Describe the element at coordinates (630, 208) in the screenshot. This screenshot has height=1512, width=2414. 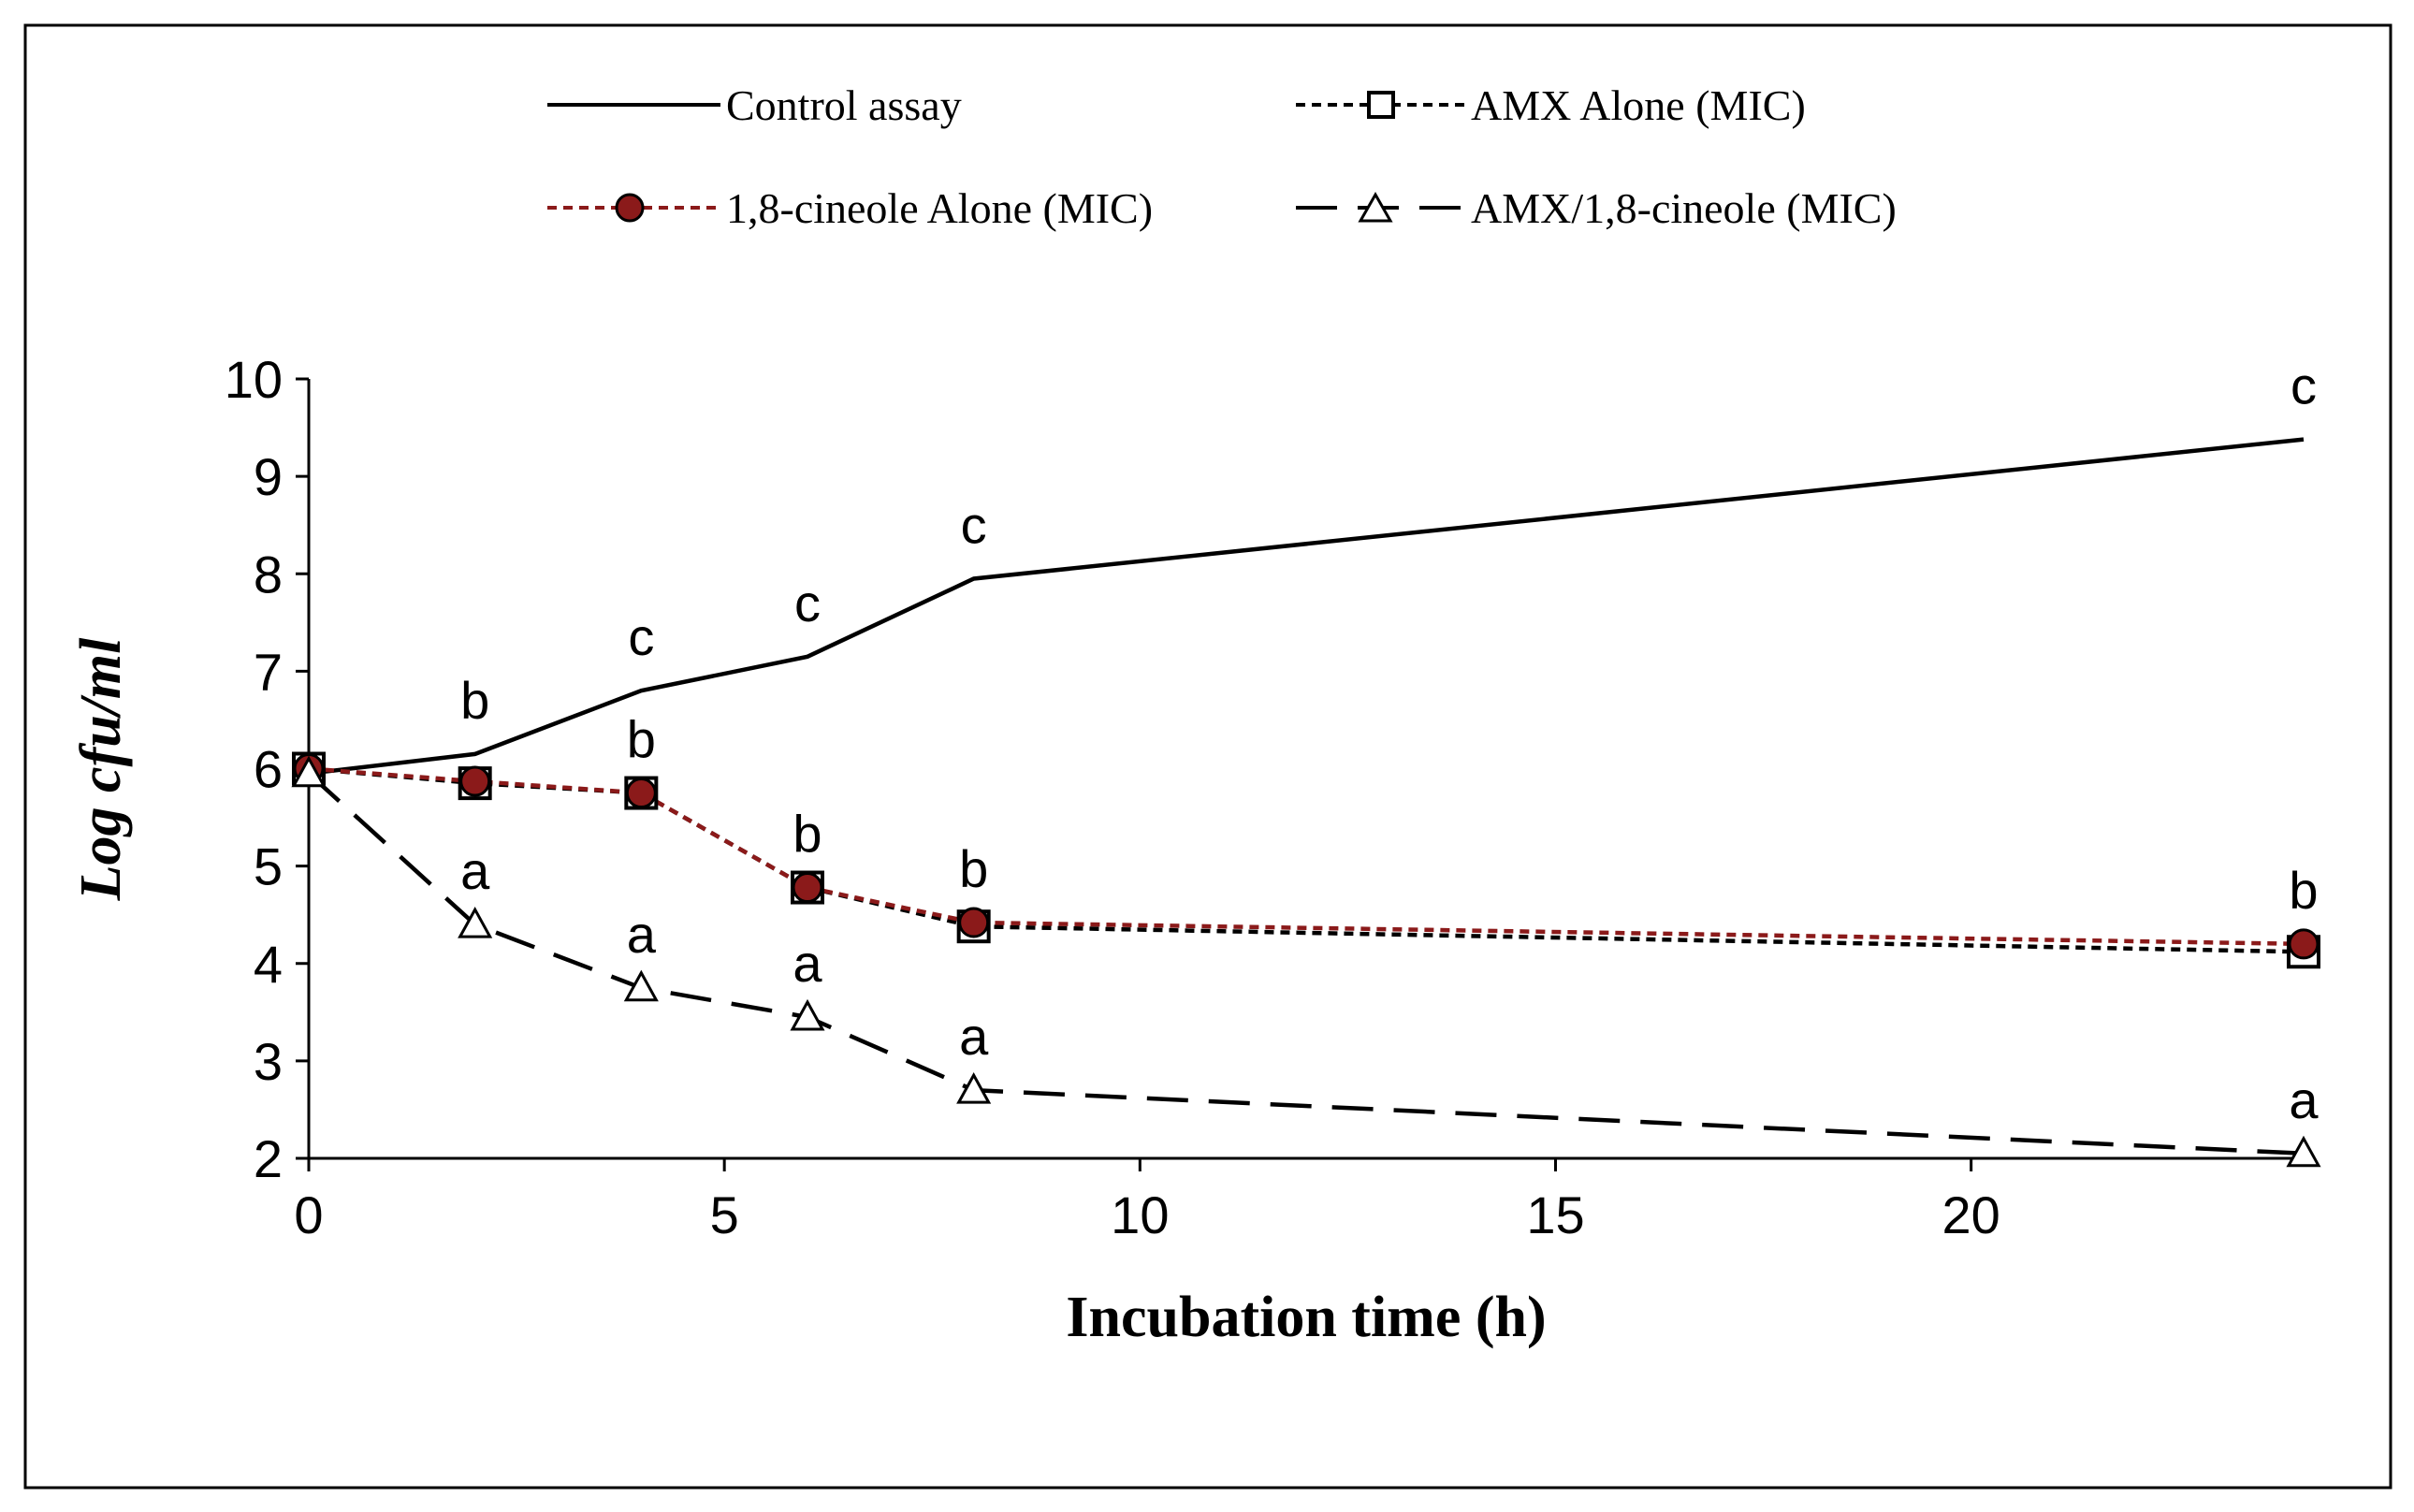
I see `legend-marker-circle` at that location.